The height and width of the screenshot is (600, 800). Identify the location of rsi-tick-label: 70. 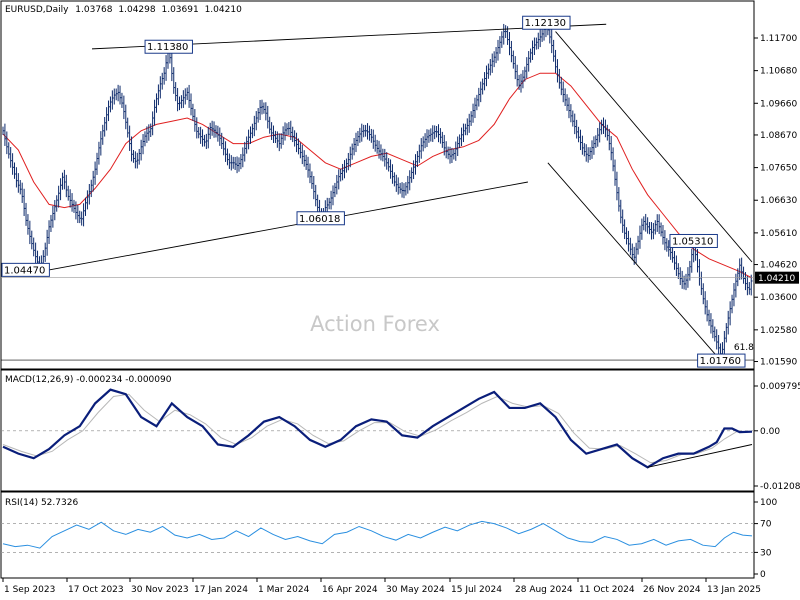
(766, 525).